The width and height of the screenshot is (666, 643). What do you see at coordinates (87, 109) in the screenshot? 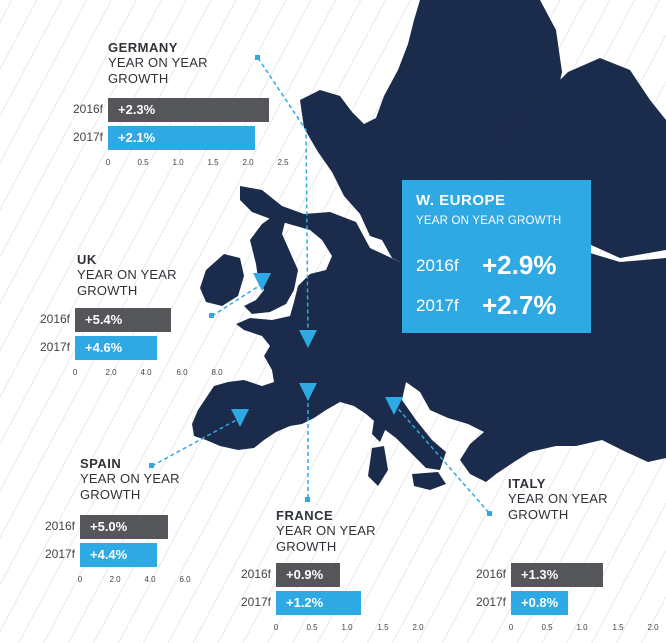
I see `germany-year-label: 2016f` at bounding box center [87, 109].